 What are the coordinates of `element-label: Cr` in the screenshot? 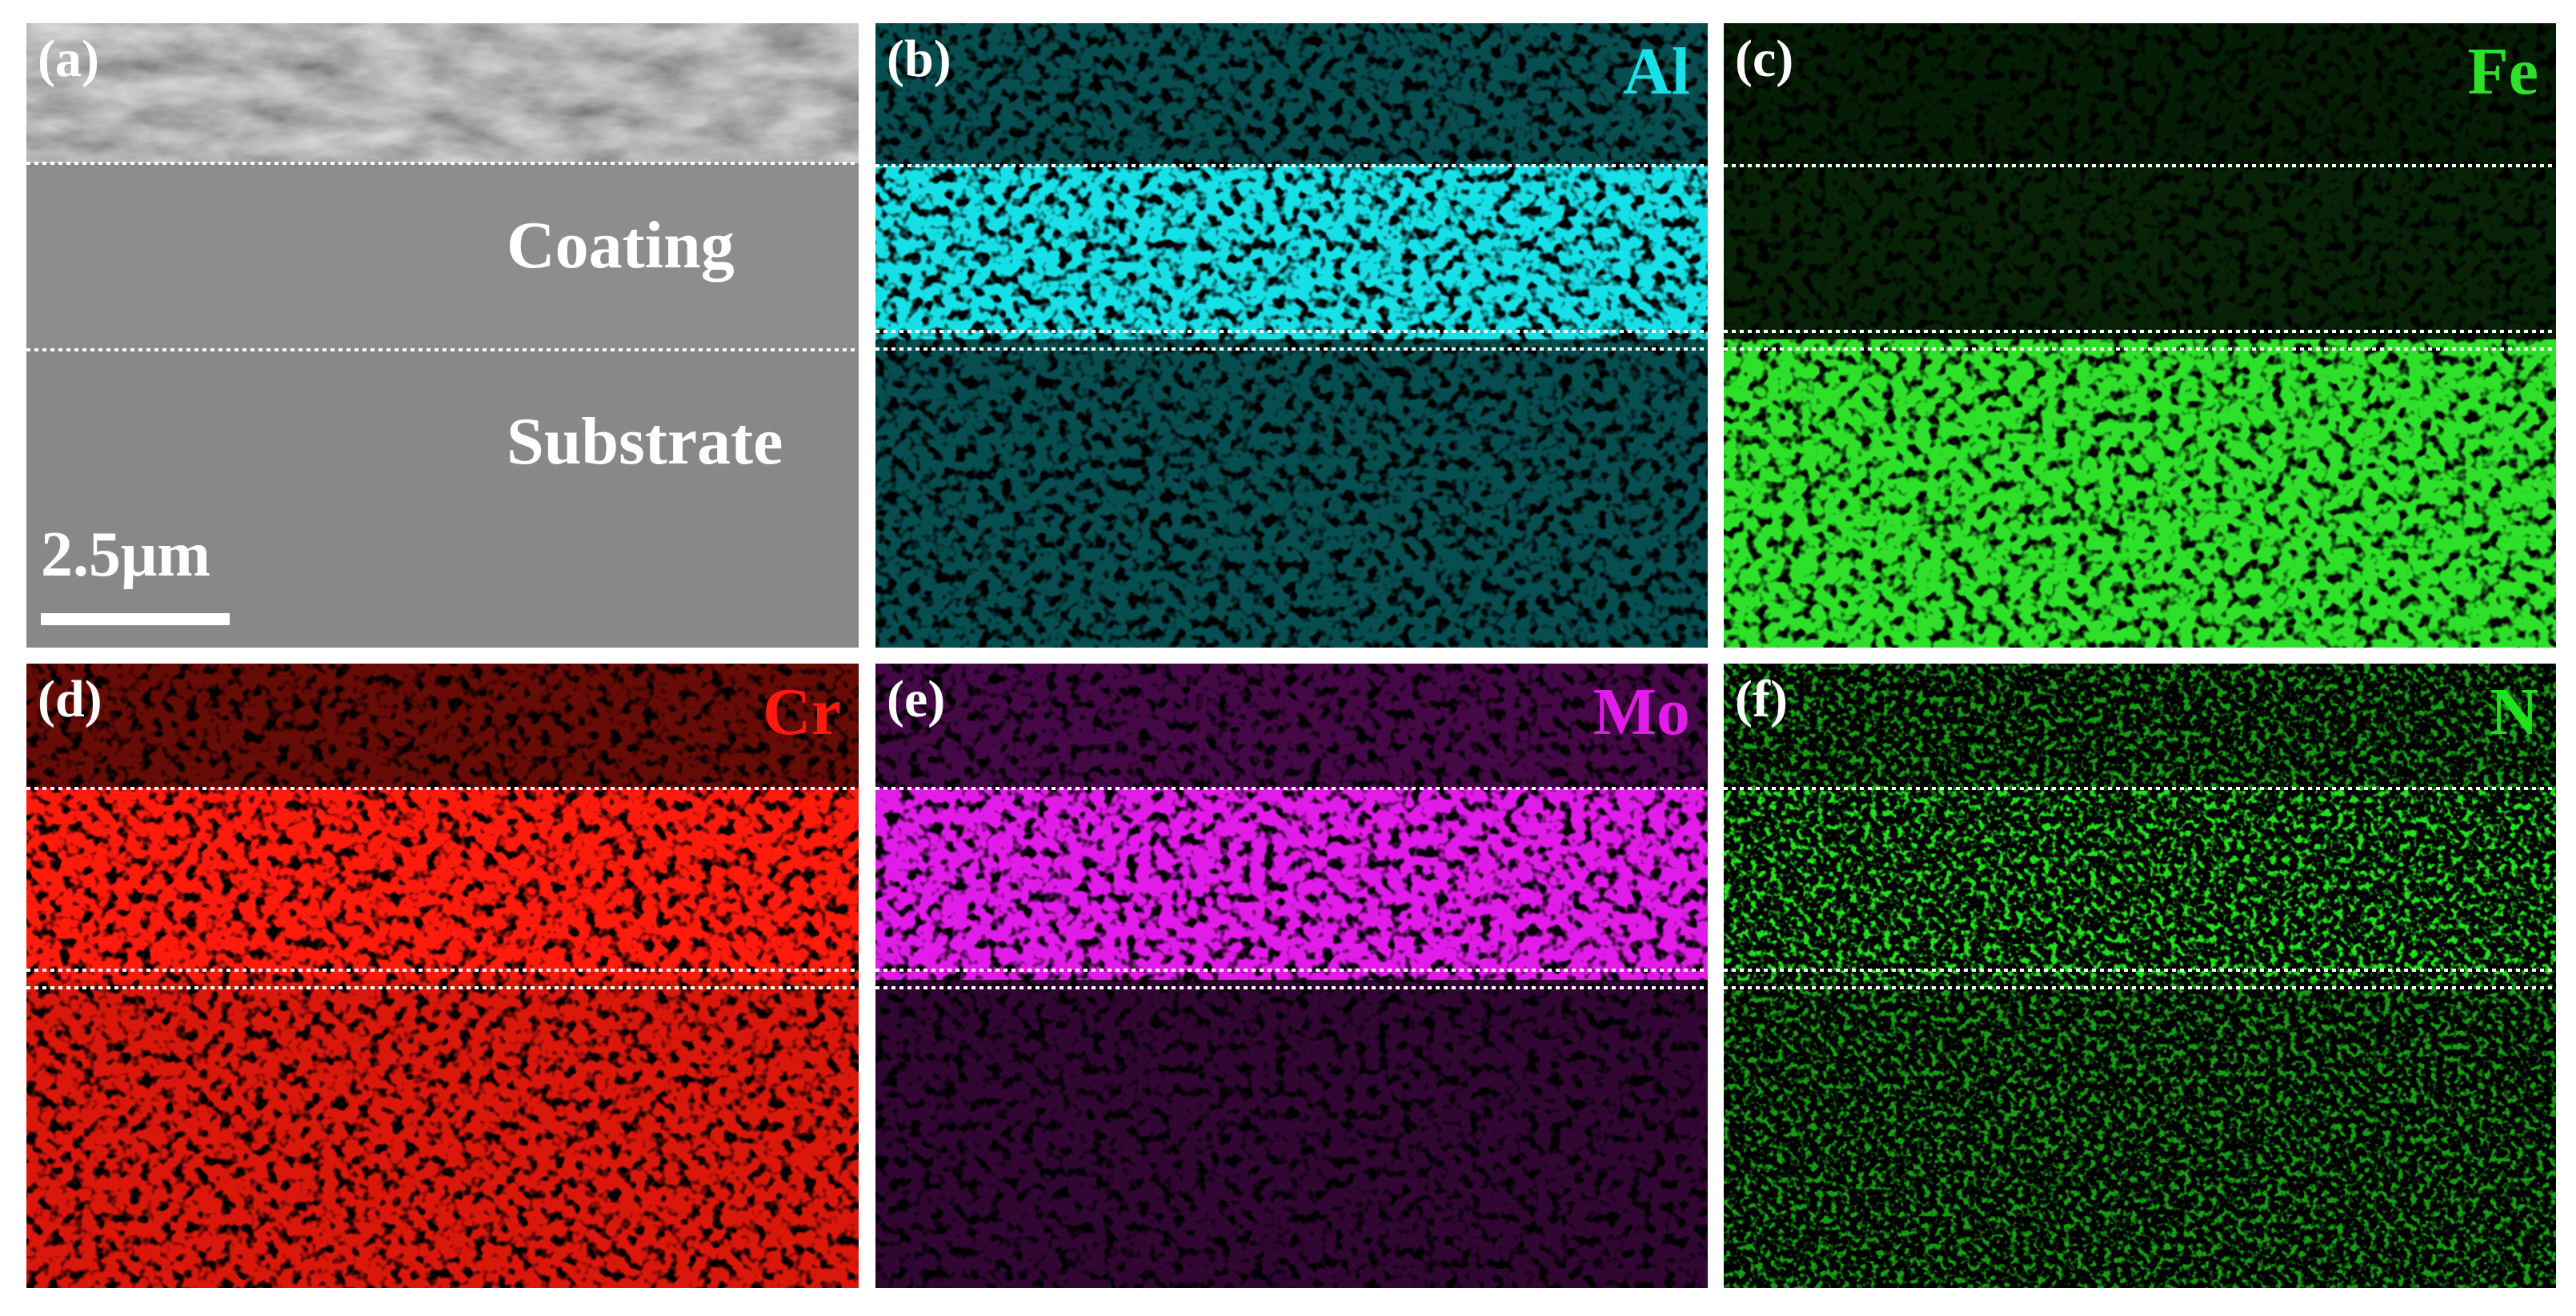 It's located at (802, 712).